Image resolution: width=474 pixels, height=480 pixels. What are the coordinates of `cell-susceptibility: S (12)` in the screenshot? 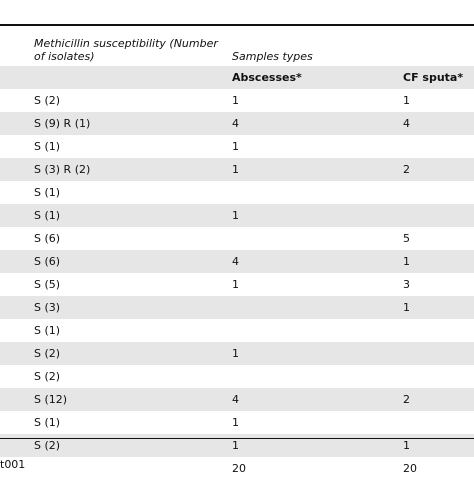 It's located at (116, 399).